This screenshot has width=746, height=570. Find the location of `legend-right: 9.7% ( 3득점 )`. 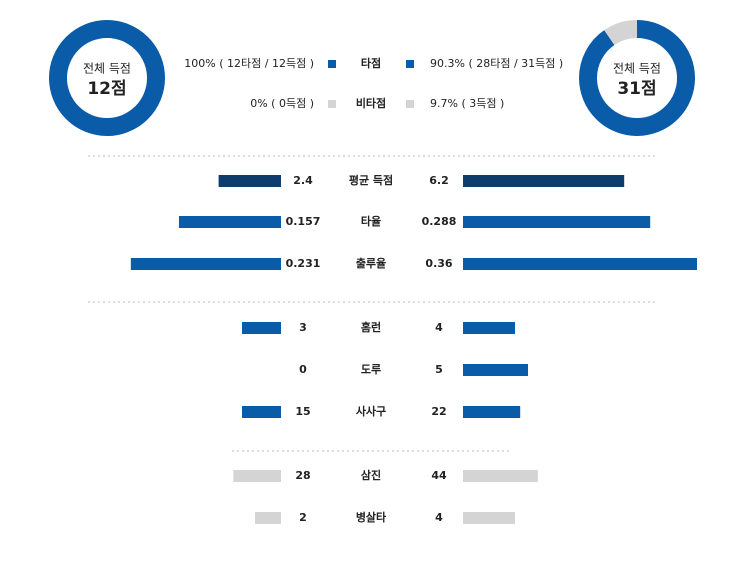

legend-right: 9.7% ( 3득점 ) is located at coordinates (467, 103).